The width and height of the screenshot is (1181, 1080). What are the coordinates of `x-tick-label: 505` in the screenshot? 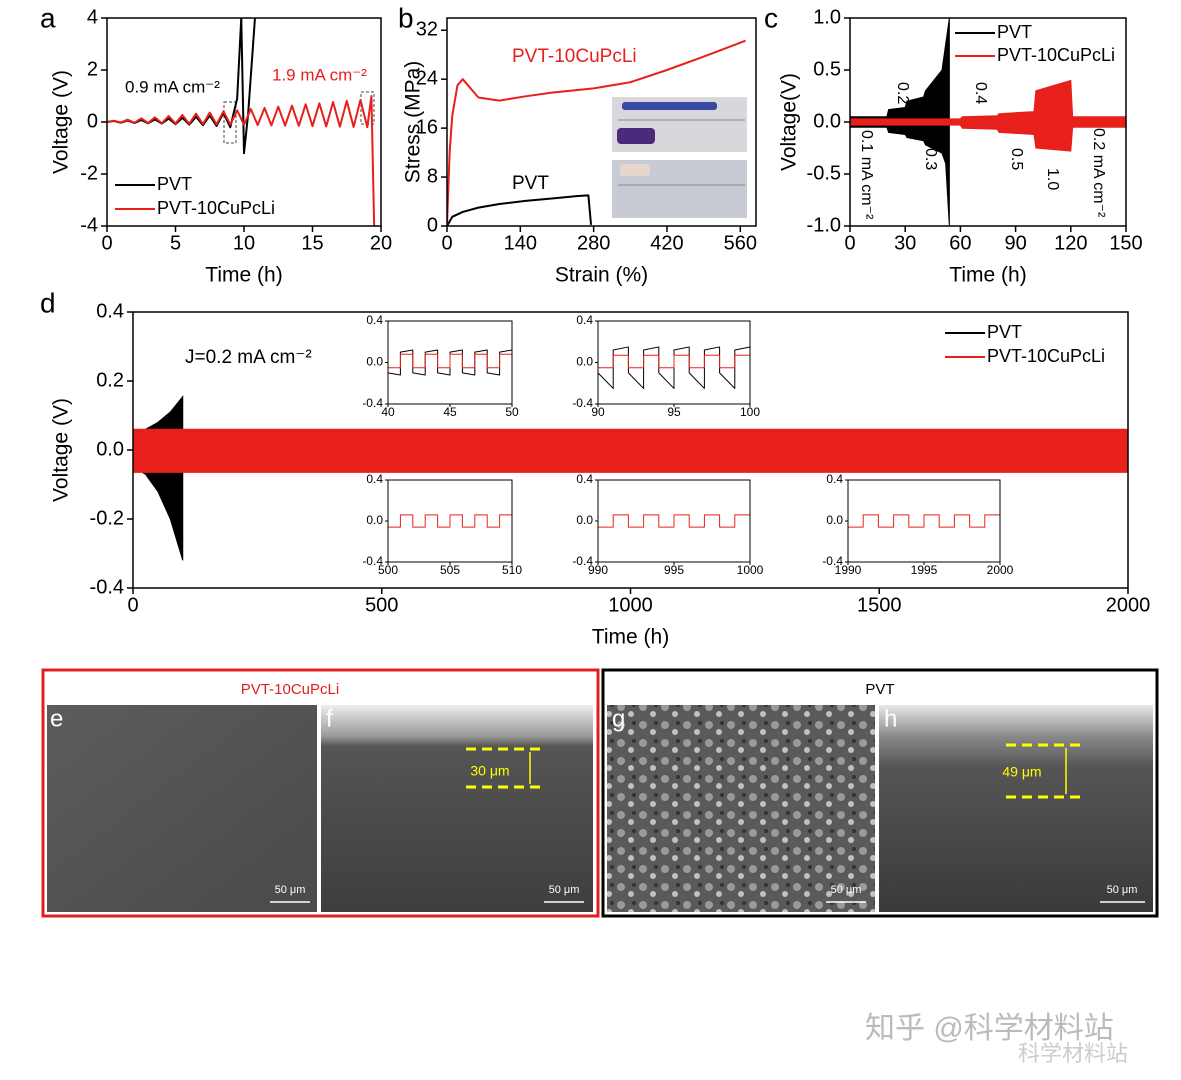 It's located at (450, 570).